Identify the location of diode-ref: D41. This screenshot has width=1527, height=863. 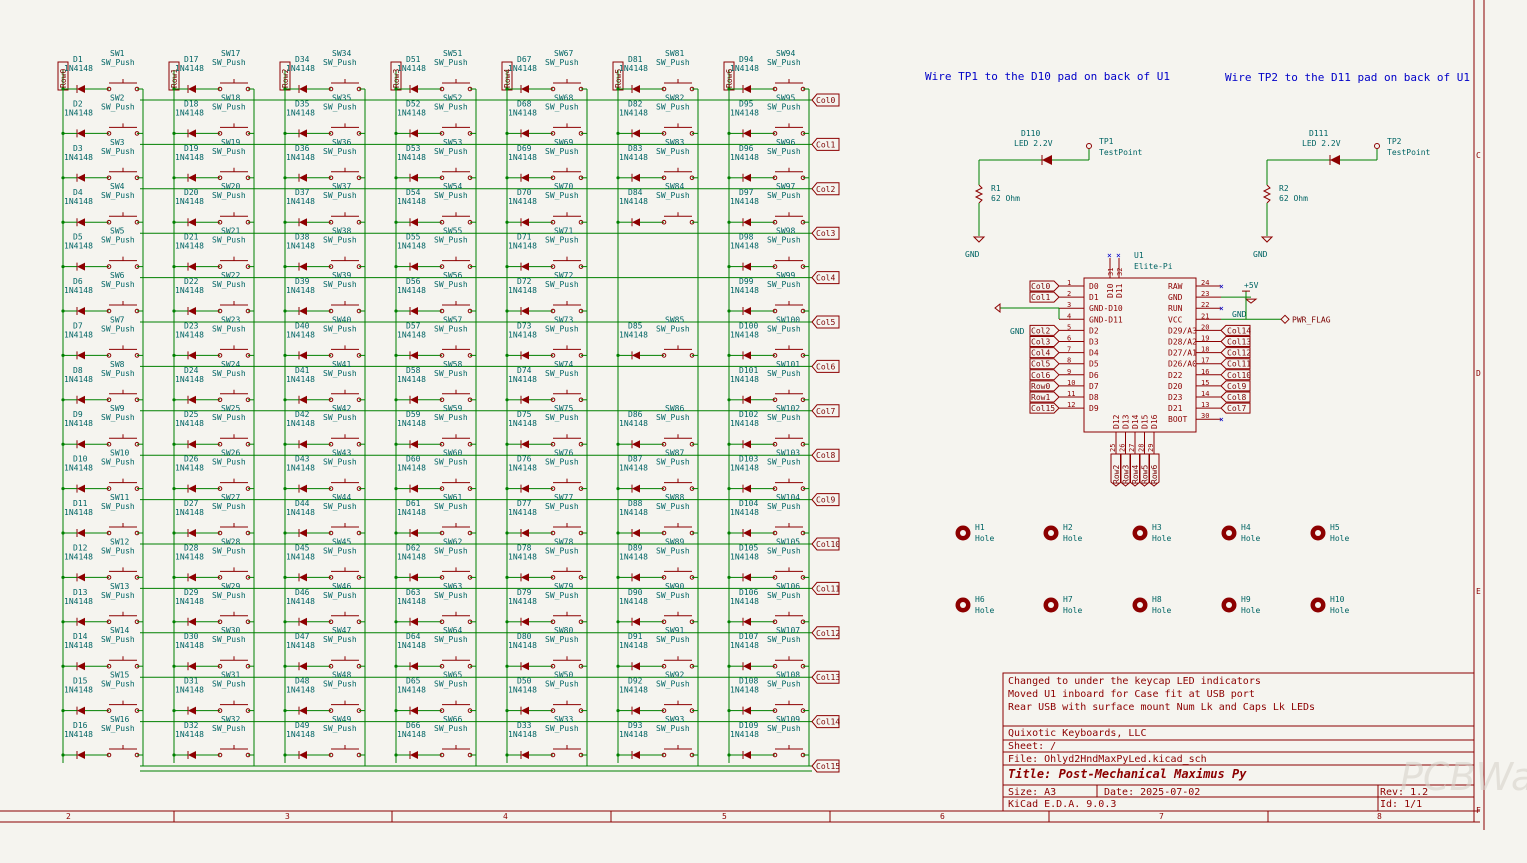
(302, 370).